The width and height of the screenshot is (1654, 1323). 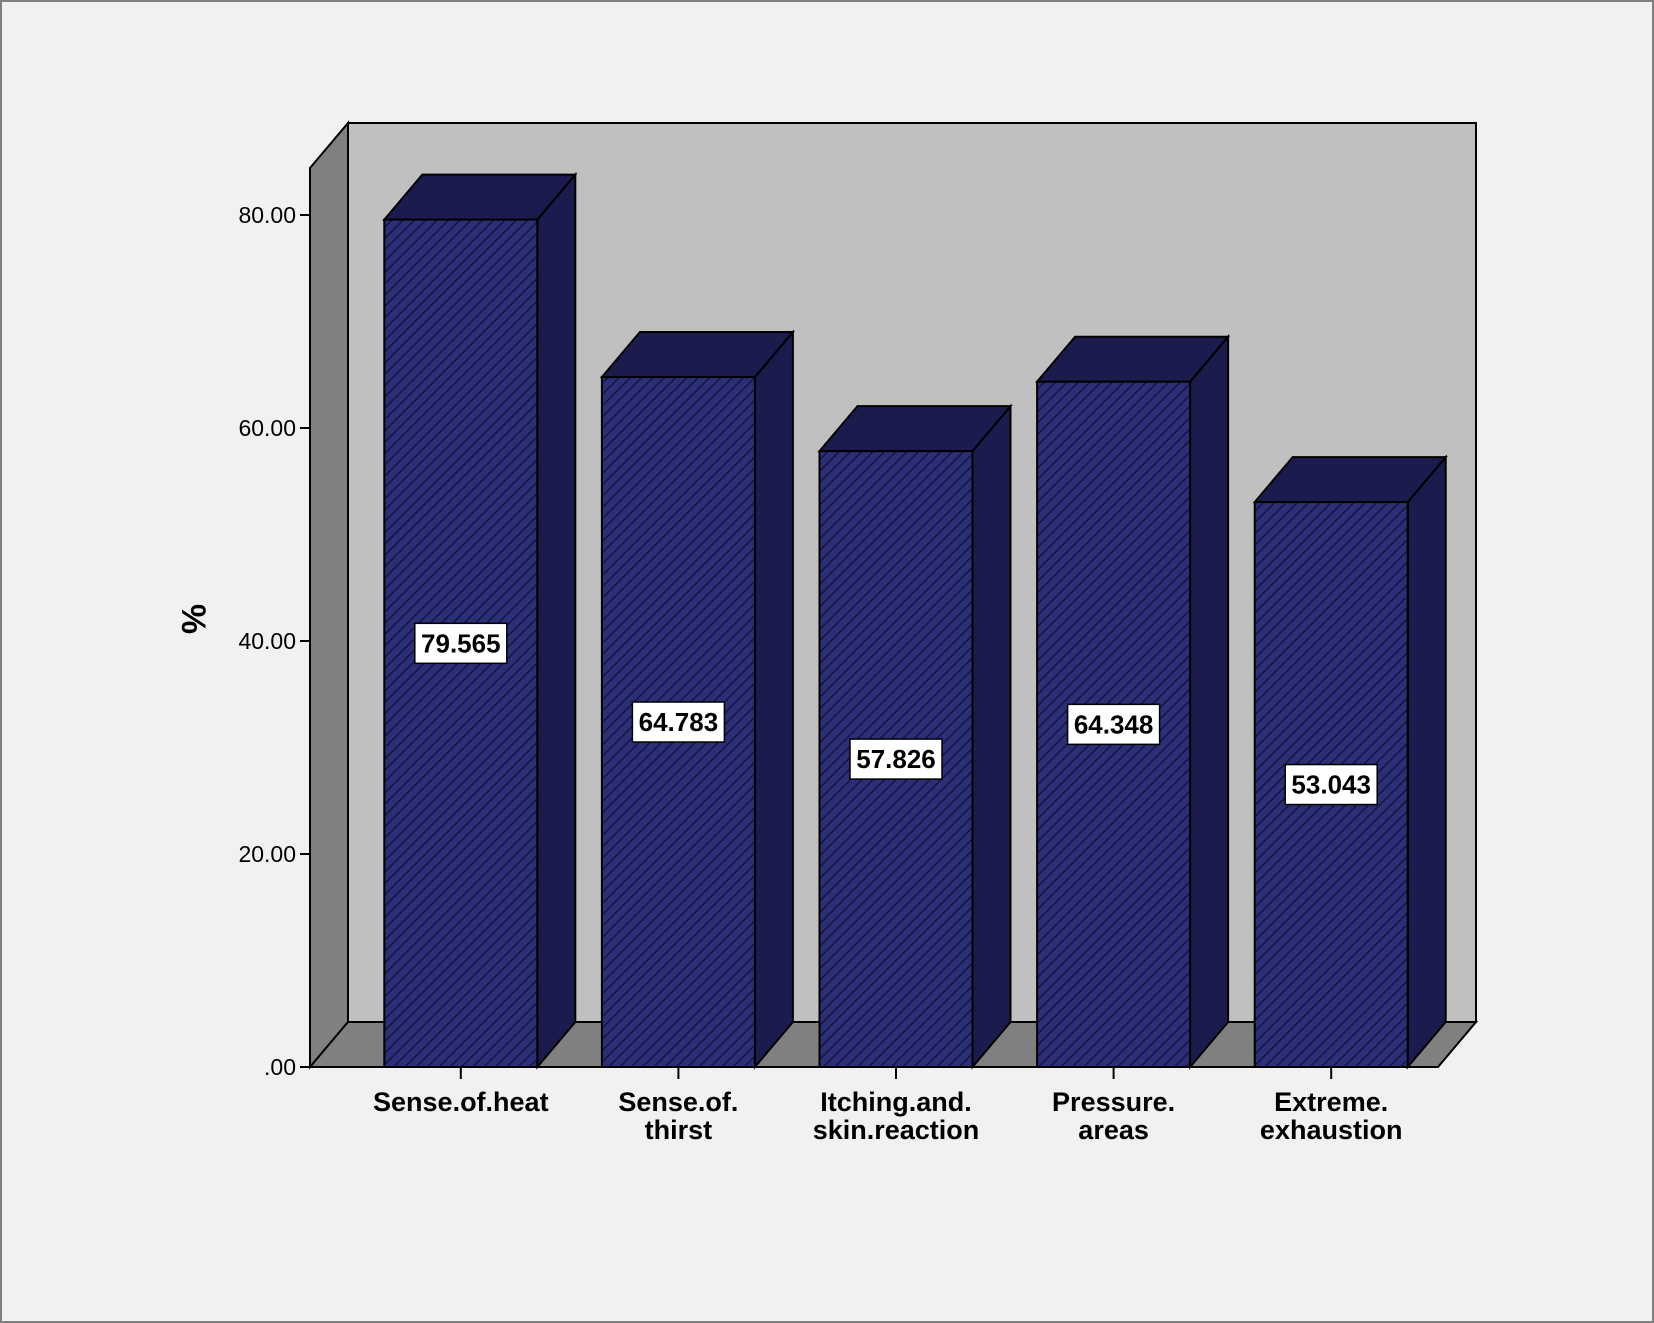 I want to click on data-label: 79.565, so click(x=461, y=643).